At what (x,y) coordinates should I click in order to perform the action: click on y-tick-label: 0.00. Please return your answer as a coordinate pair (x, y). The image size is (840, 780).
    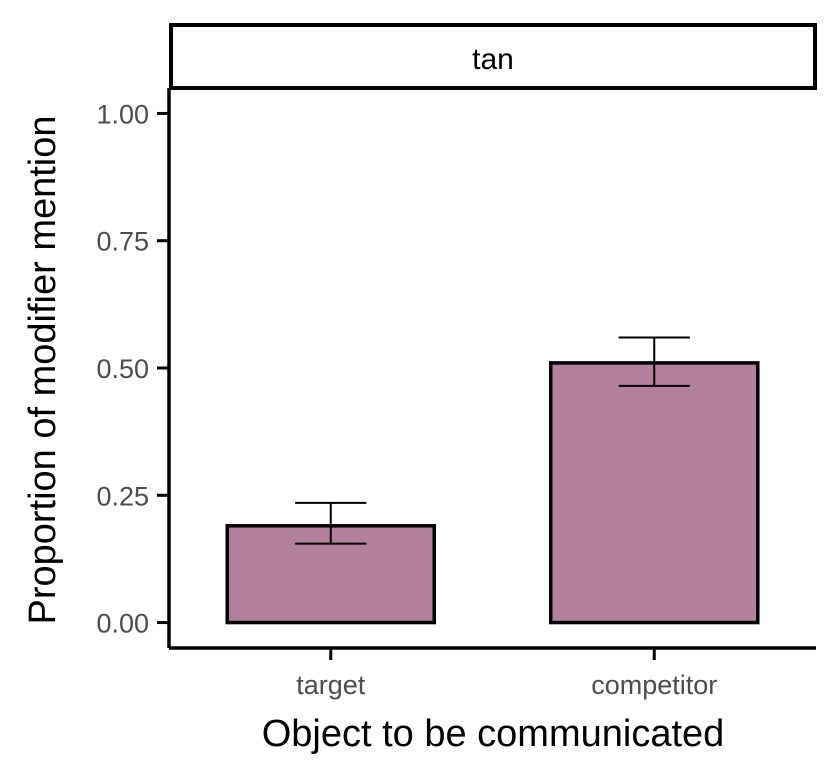
    Looking at the image, I should click on (122, 624).